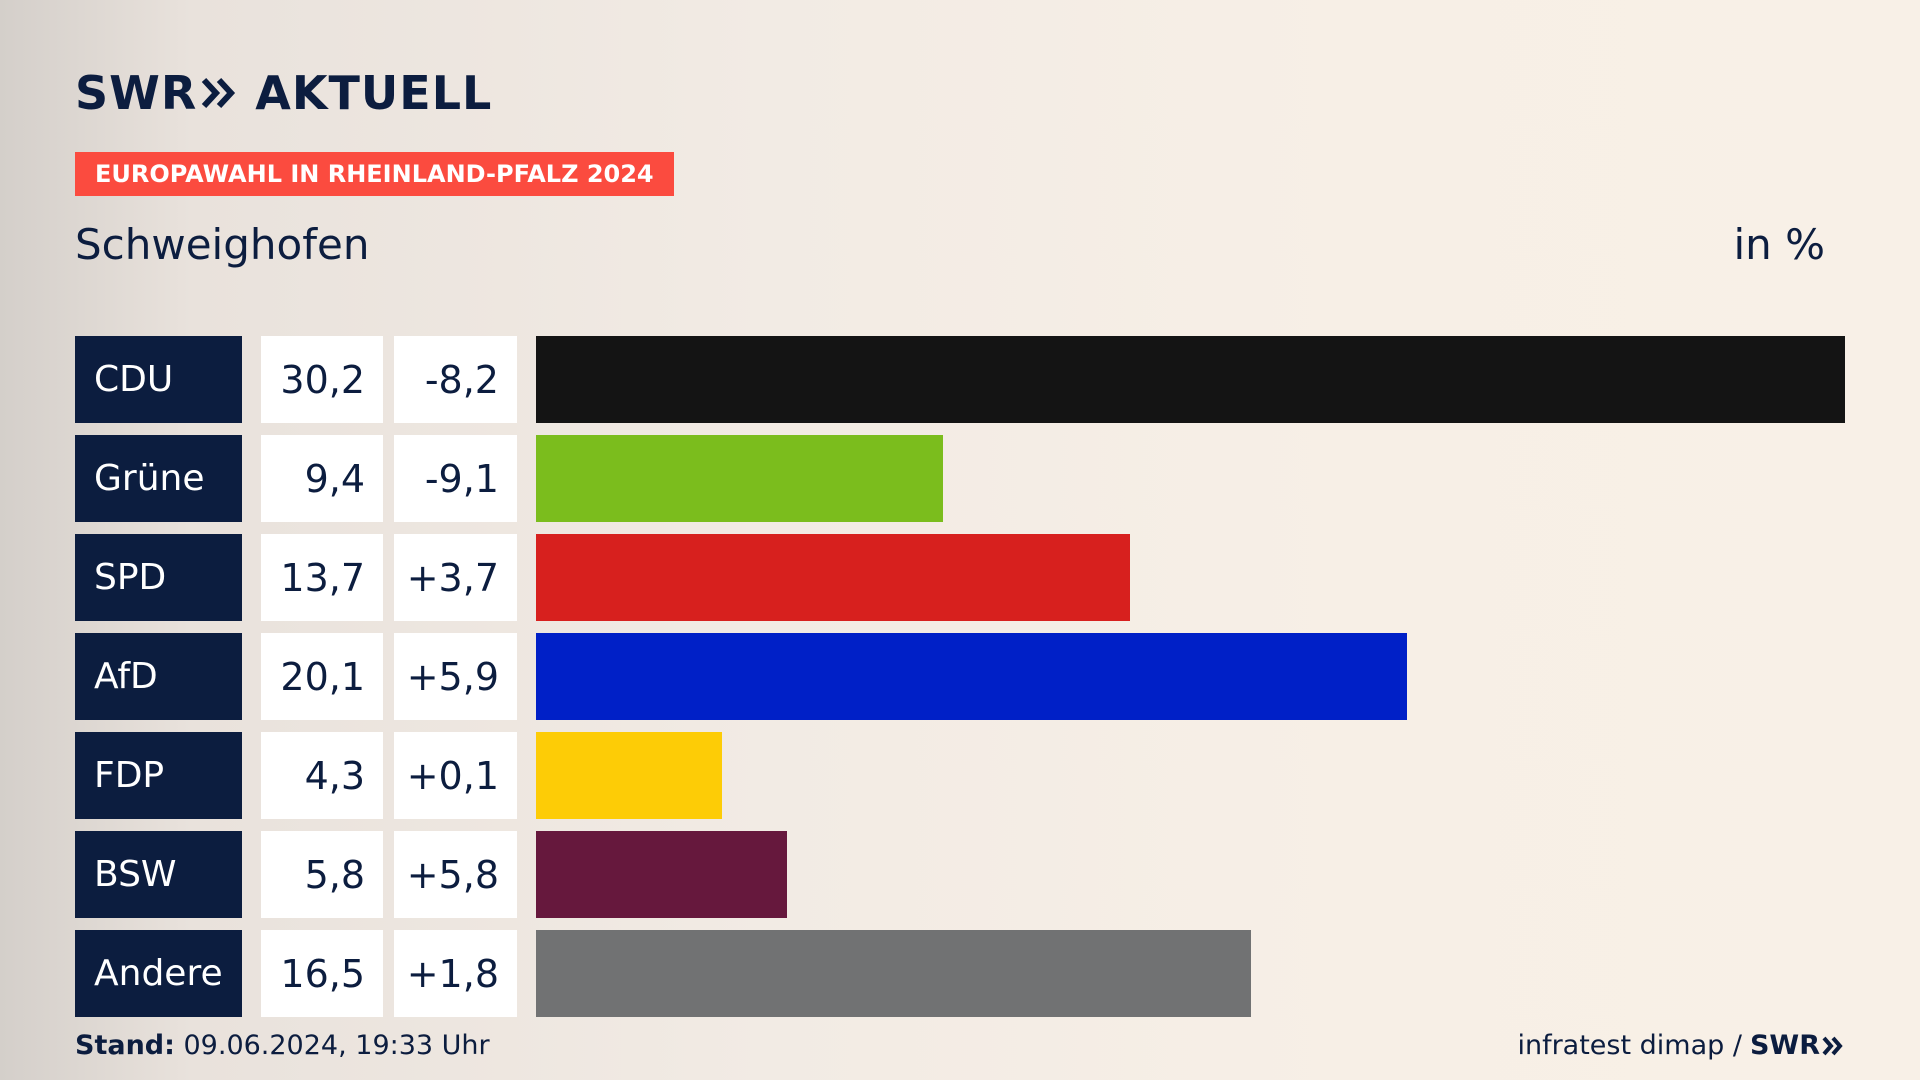  I want to click on change-value: -8,2, so click(455, 379).